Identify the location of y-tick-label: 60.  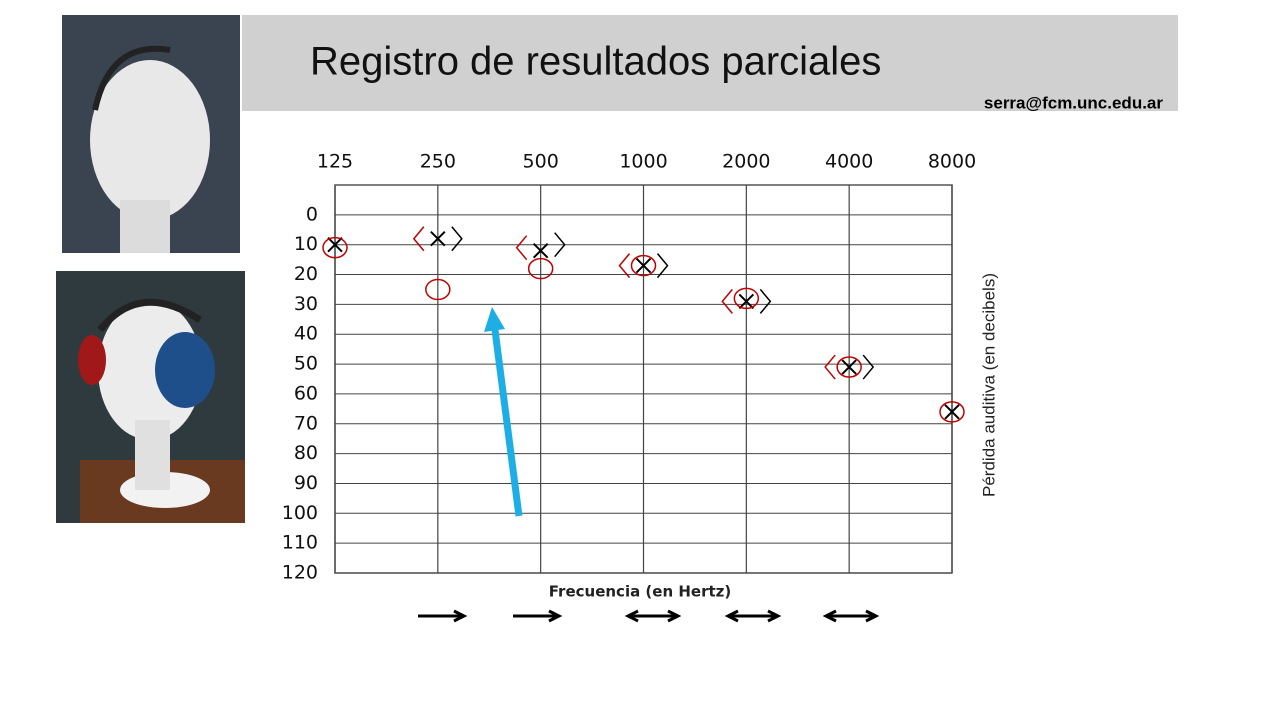
(306, 393).